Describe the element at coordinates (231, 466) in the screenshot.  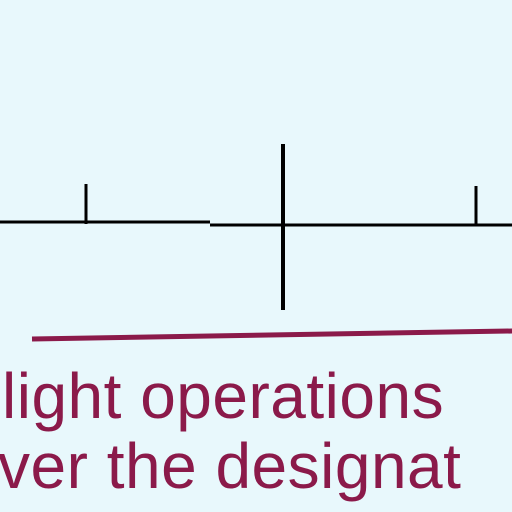
I see `caption-line-2: ver the designat` at that location.